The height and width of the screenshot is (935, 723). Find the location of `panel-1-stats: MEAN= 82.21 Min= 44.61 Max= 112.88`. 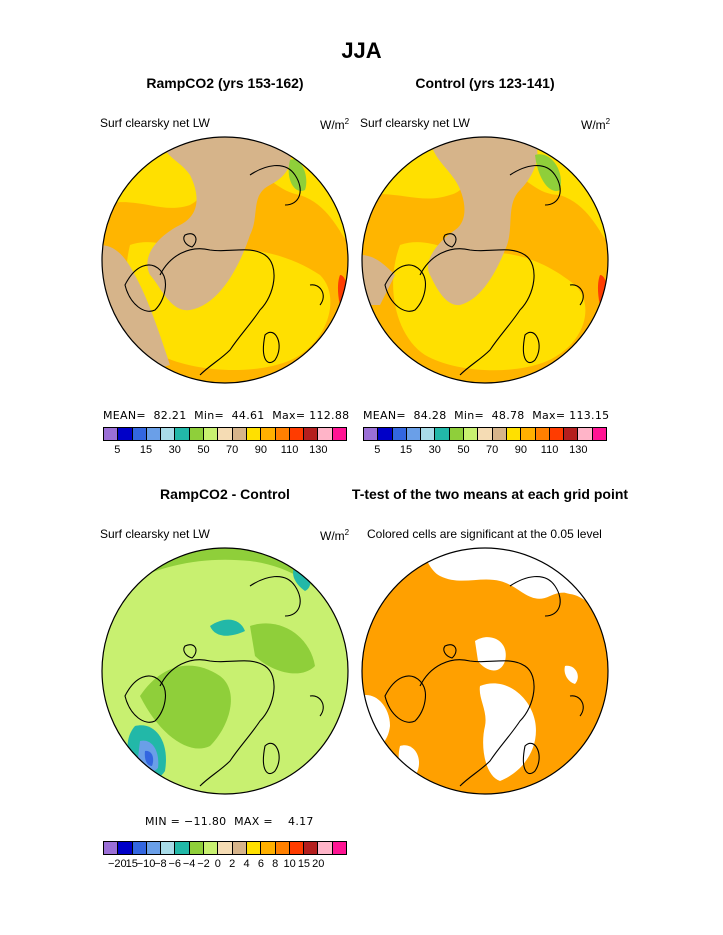

panel-1-stats: MEAN= 82.21 Min= 44.61 Max= 112.88 is located at coordinates (226, 415).